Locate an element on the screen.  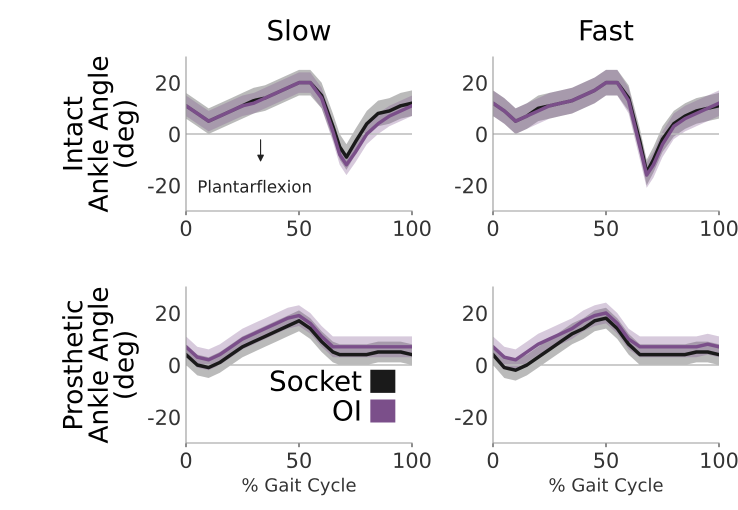
chart-title: Fast is located at coordinates (607, 30).